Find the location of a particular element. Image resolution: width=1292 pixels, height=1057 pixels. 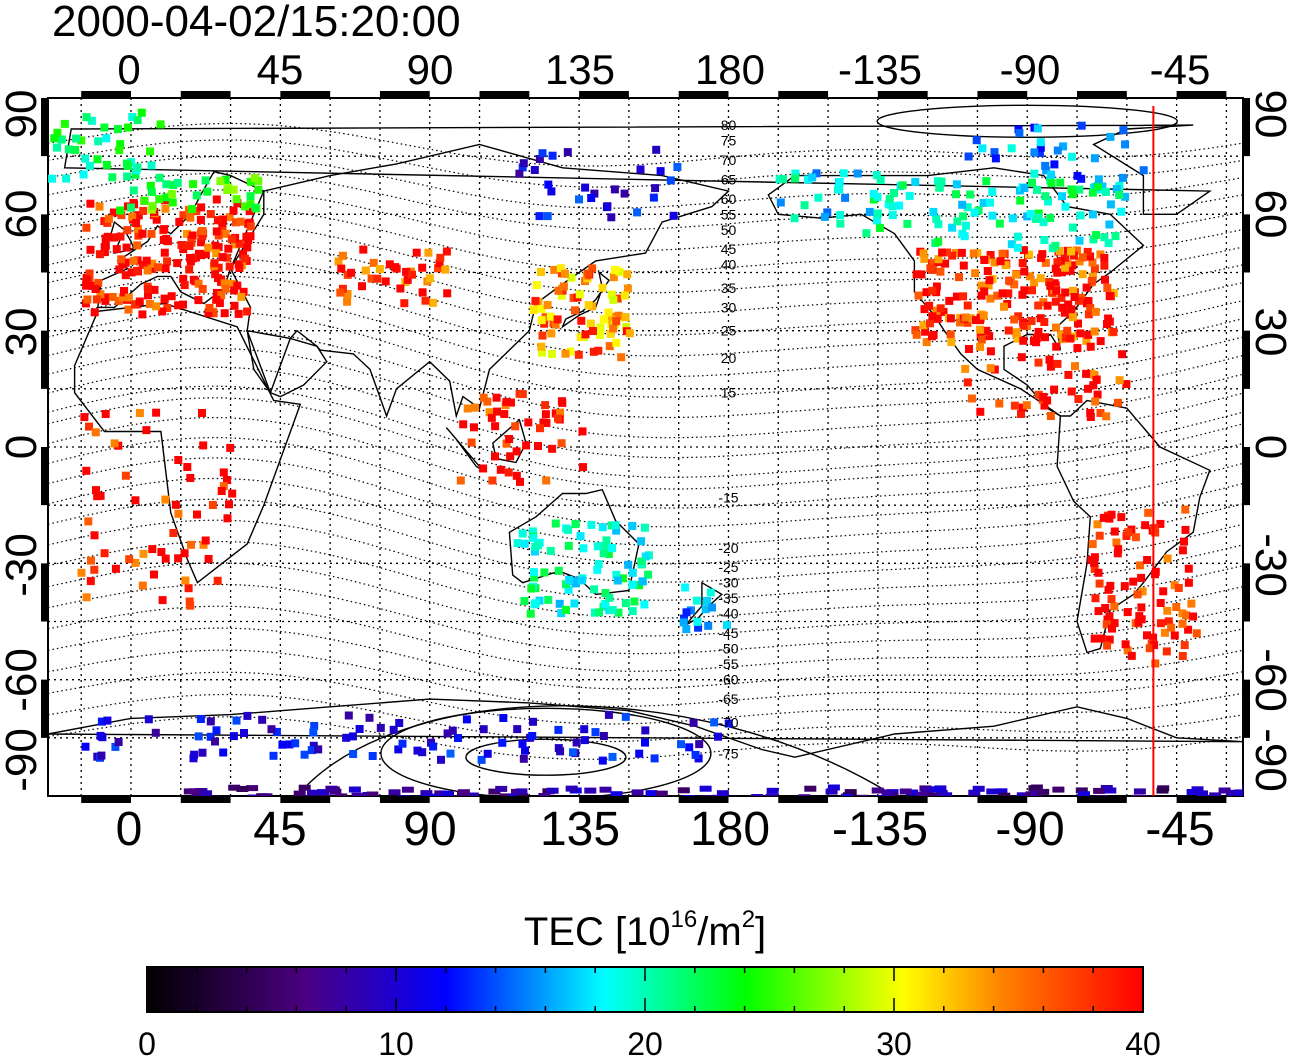

maglat-label: -30 is located at coordinates (728, 583).